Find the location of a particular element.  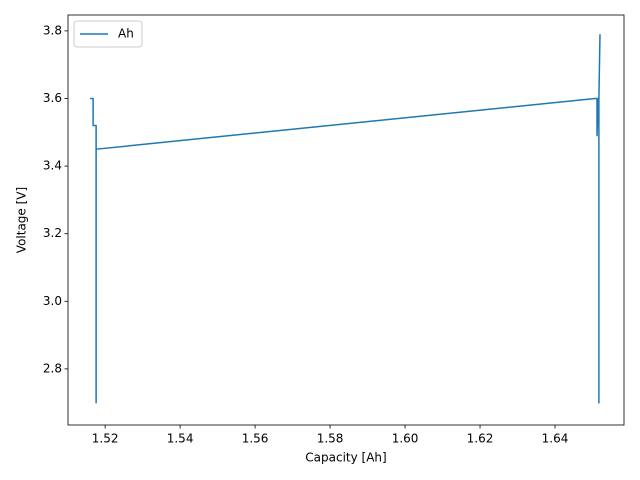

y-tick-label: 3.4 is located at coordinates (52, 166).